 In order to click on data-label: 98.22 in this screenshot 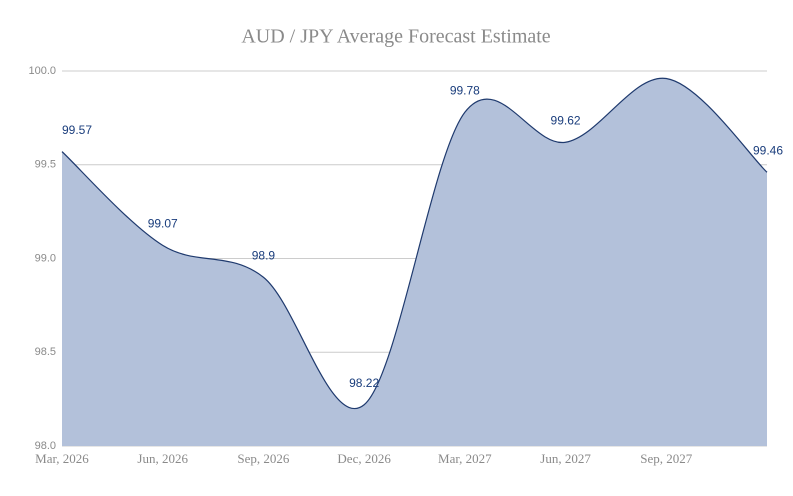, I will do `click(364, 383)`.